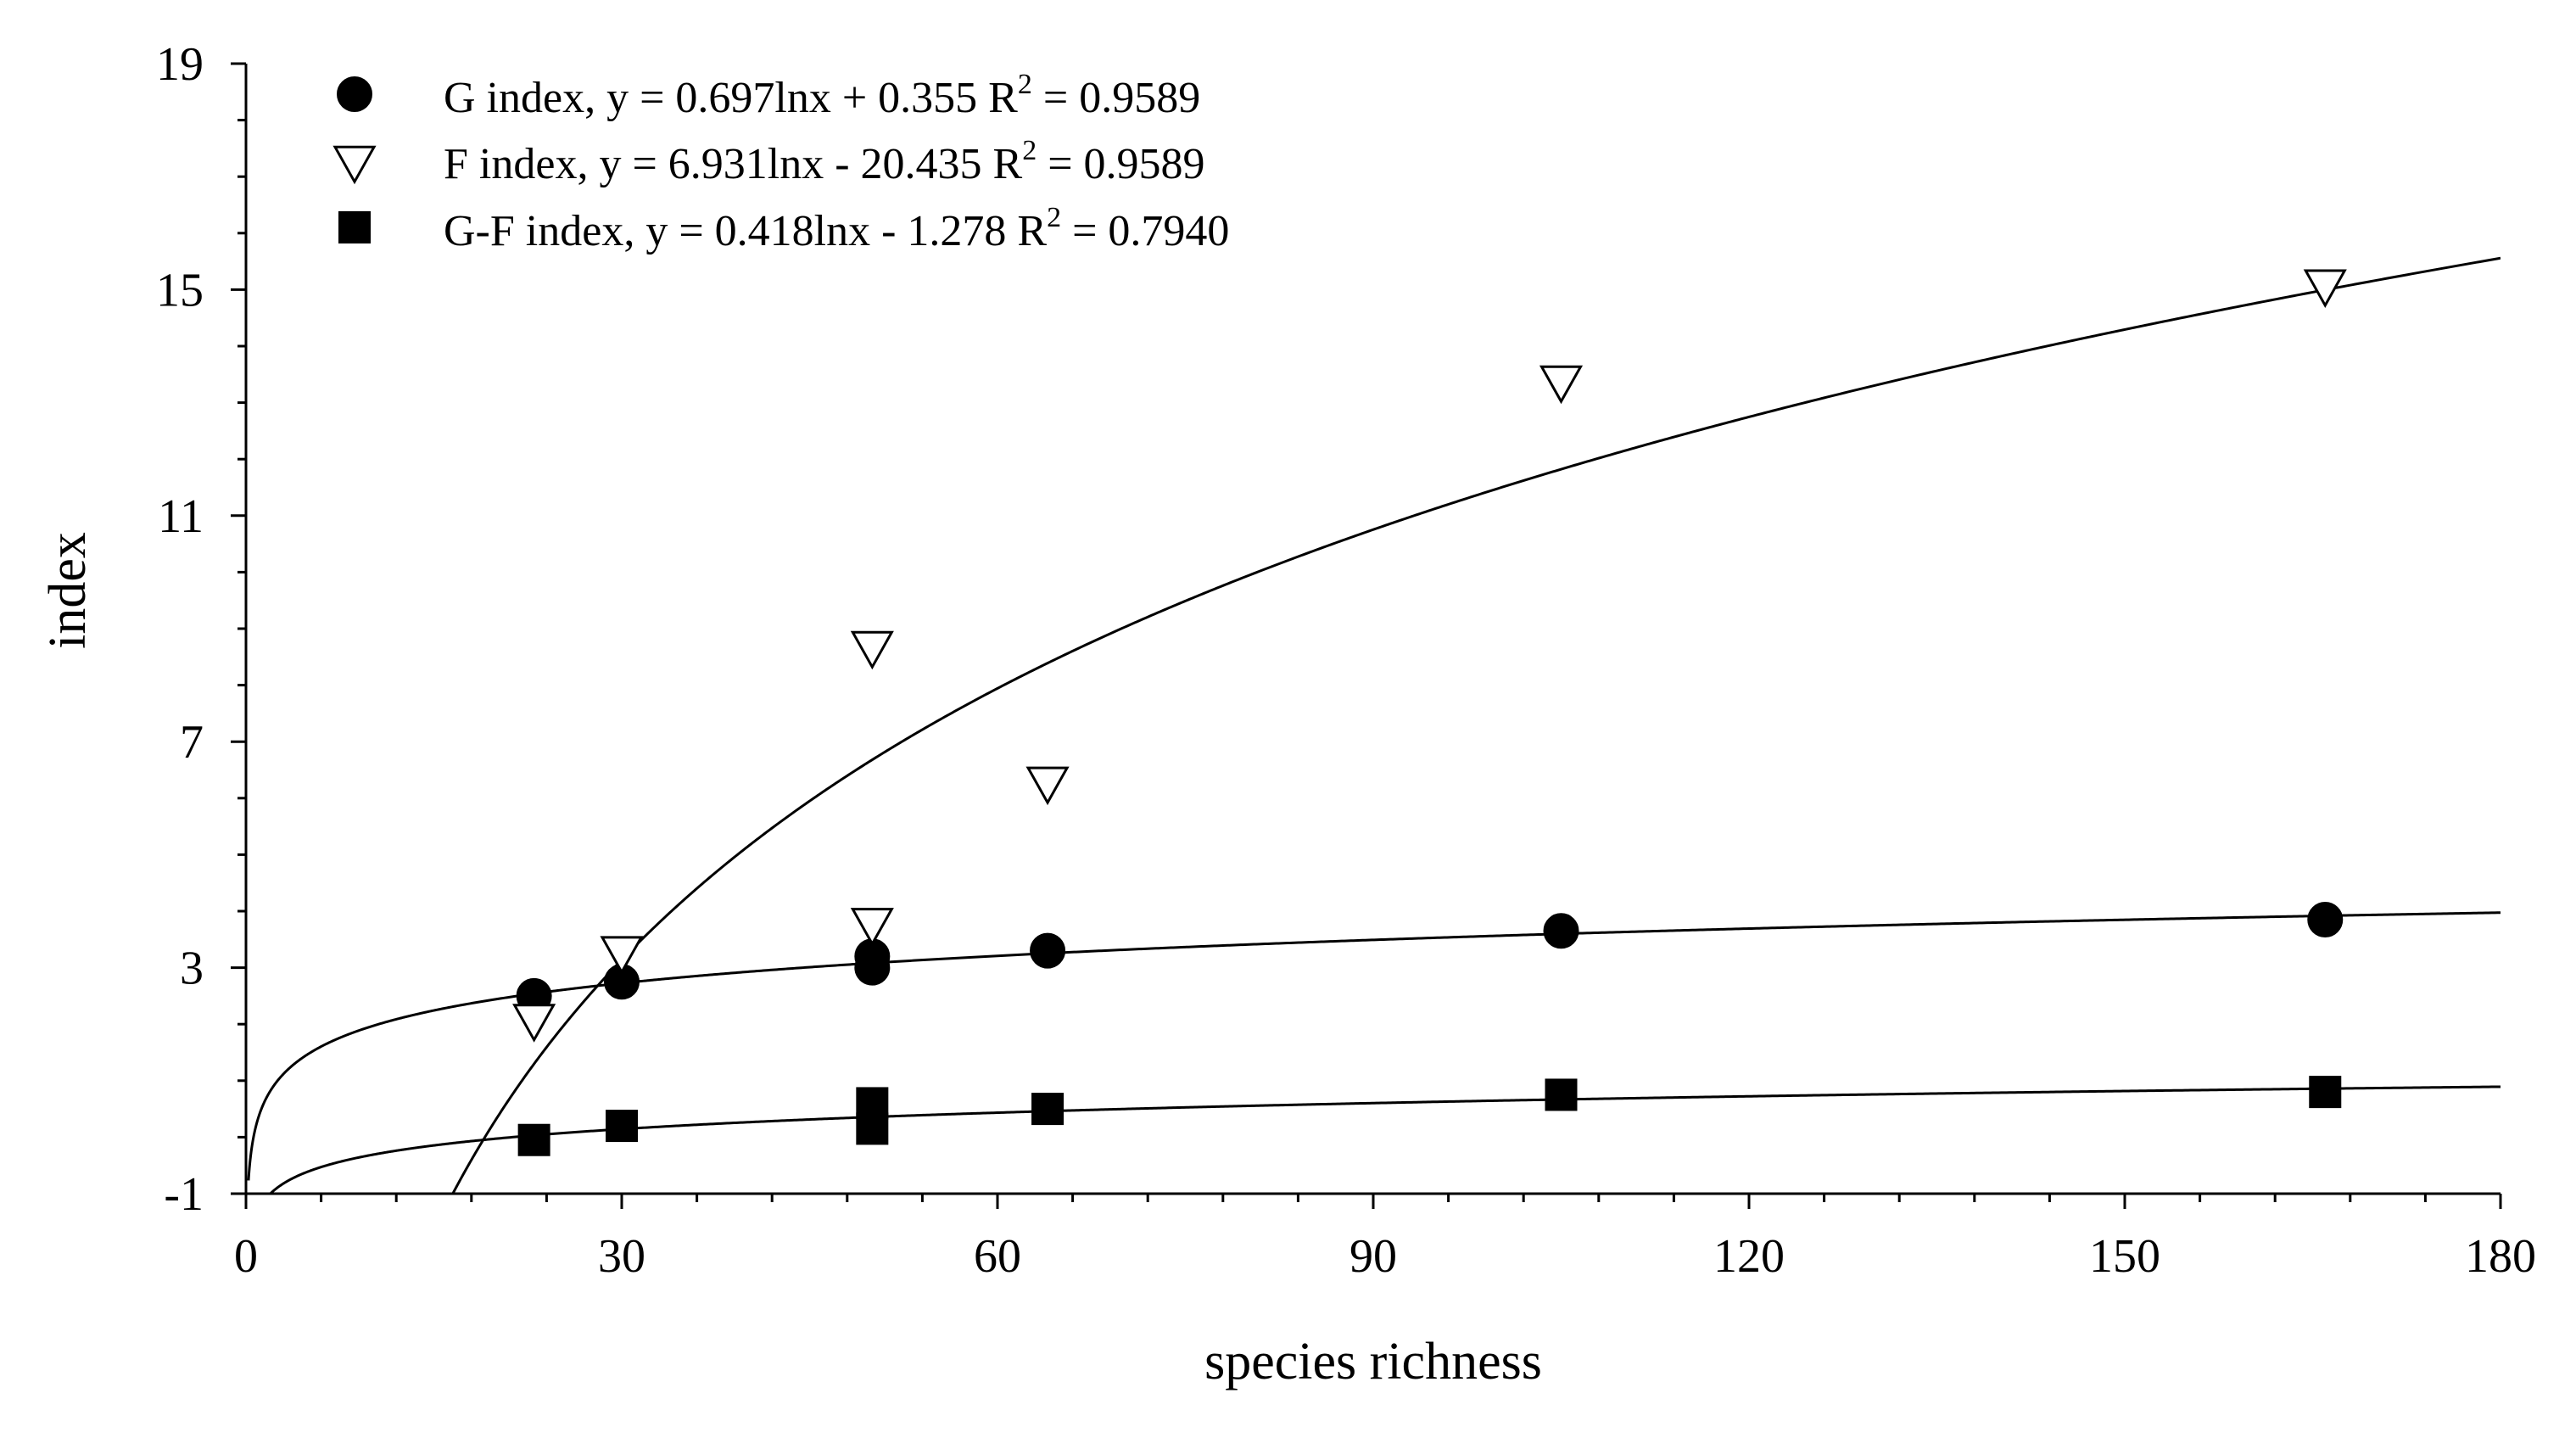  Describe the element at coordinates (2500, 1256) in the screenshot. I see `x-tick-label: 180` at that location.